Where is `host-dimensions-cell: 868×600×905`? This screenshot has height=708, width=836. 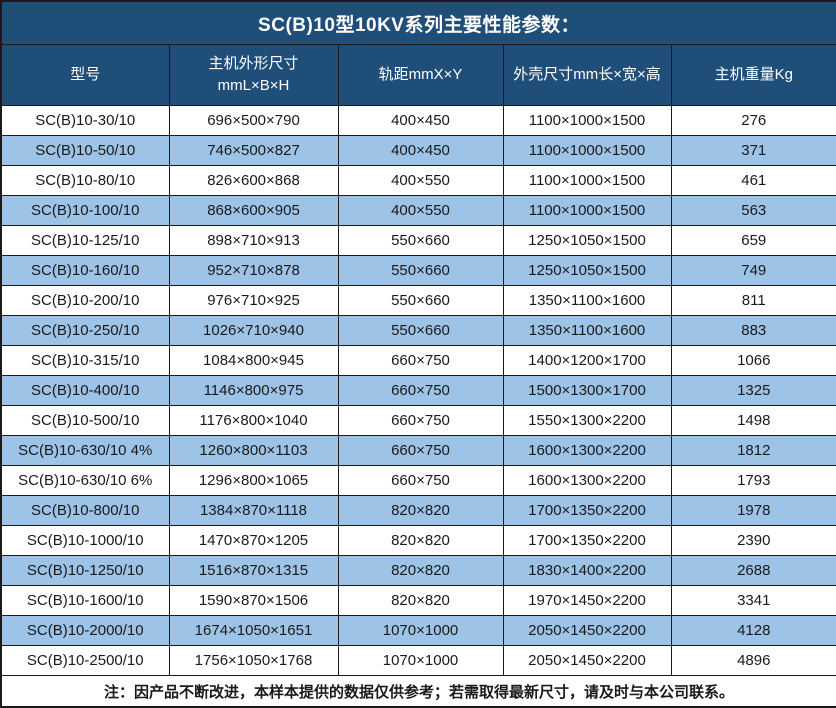 host-dimensions-cell: 868×600×905 is located at coordinates (253, 211).